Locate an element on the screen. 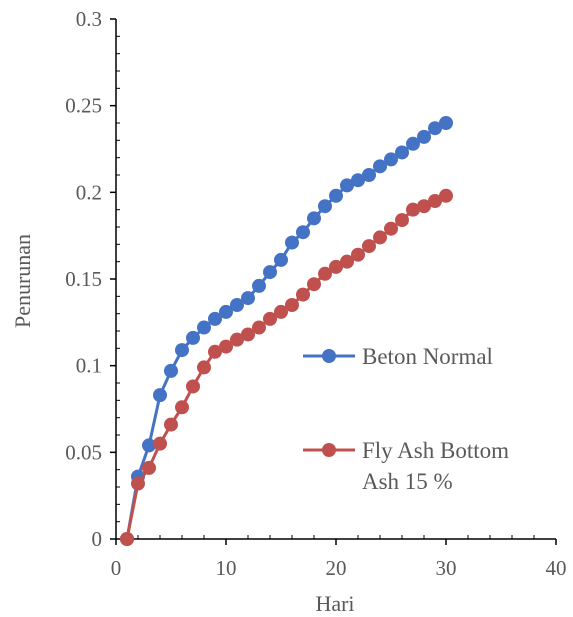 This screenshot has width=573, height=617. legend-entry-1: Beton Normal is located at coordinates (398, 356).